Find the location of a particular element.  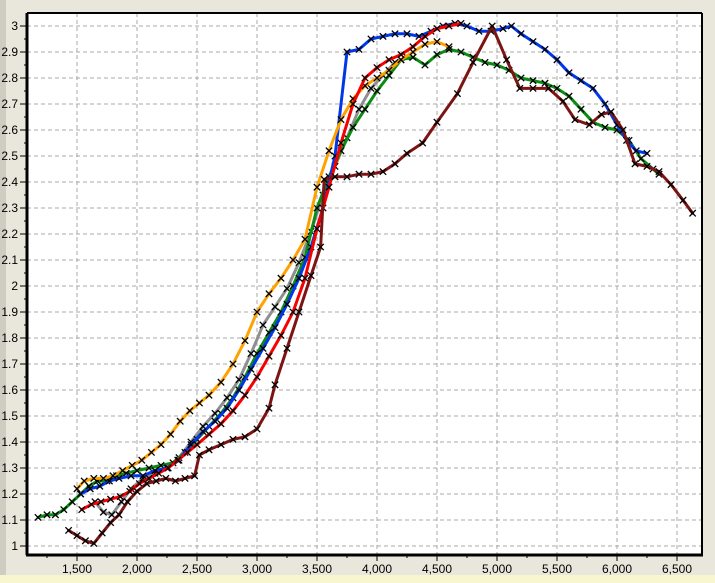

x-tick-label: 3,000 is located at coordinates (257, 569).